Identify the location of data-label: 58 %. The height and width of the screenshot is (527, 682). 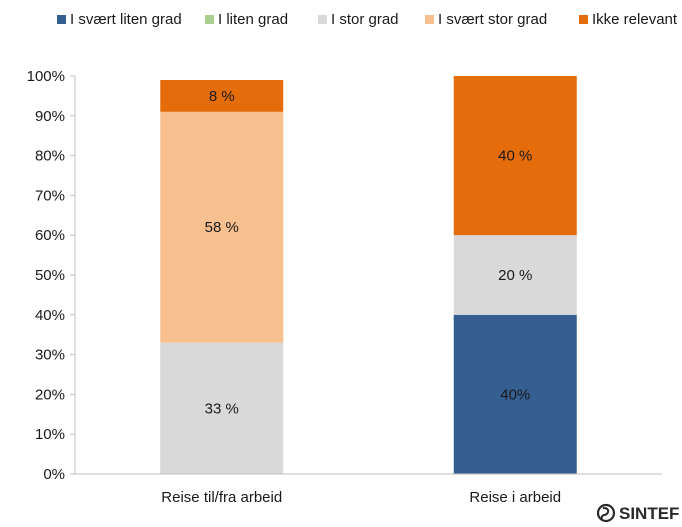
(222, 227).